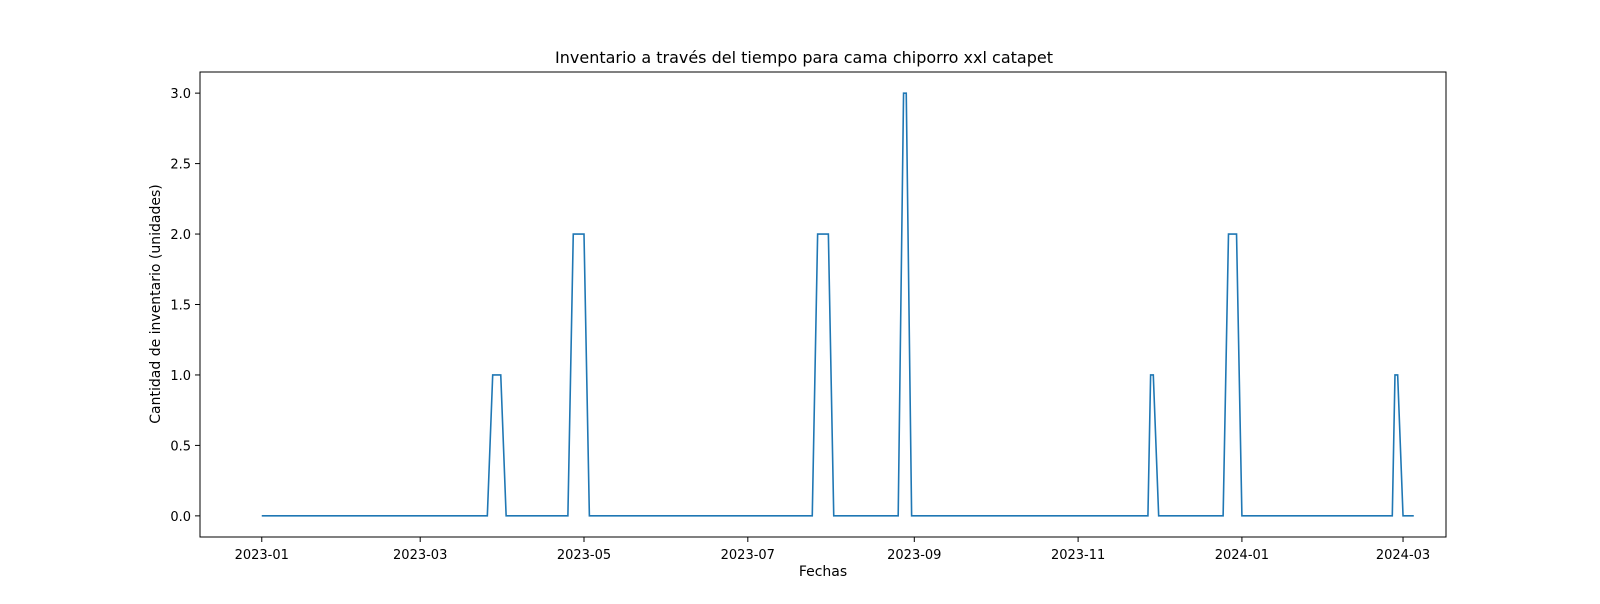  I want to click on y-tick-label: 0.5, so click(180, 446).